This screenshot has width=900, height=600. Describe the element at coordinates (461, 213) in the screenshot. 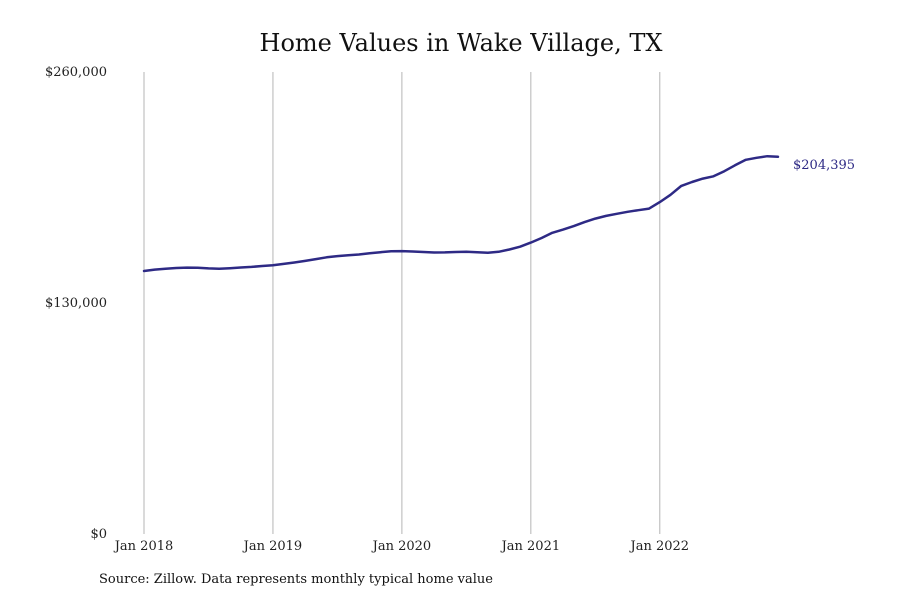

I see `home-value-series-line` at that location.